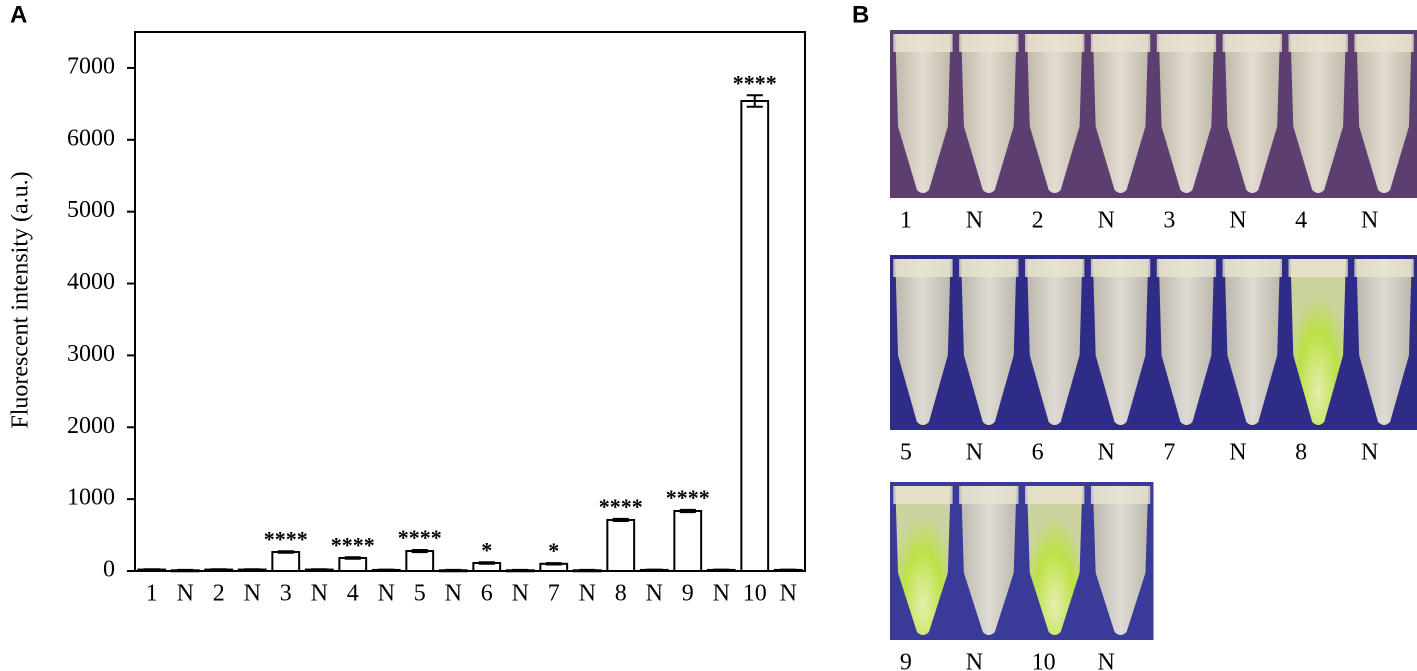  I want to click on x-tick-label: 6, so click(487, 594).